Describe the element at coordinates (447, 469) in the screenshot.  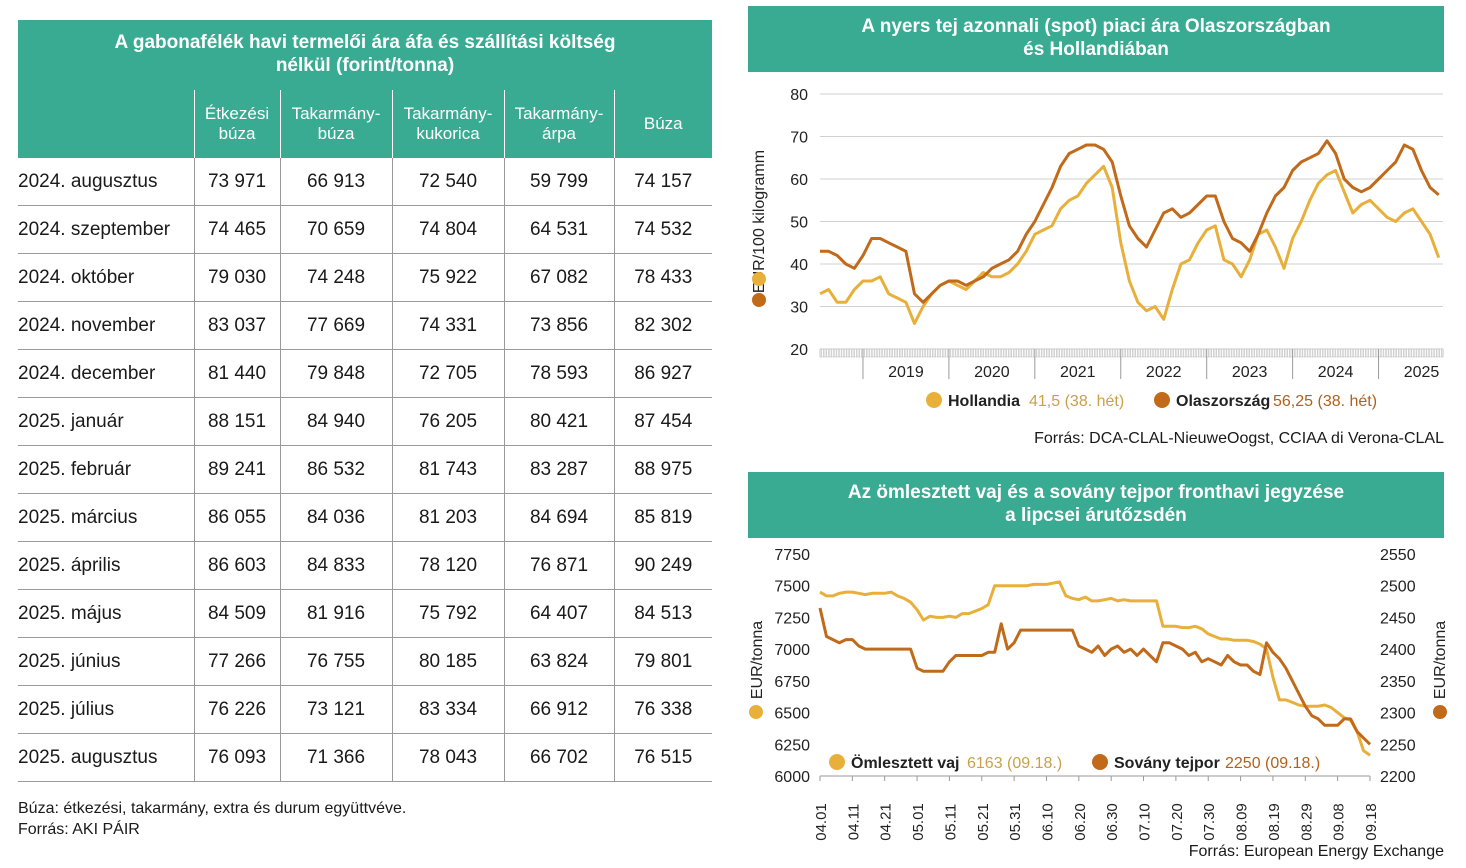
I see `table-cell-value: 81 743` at that location.